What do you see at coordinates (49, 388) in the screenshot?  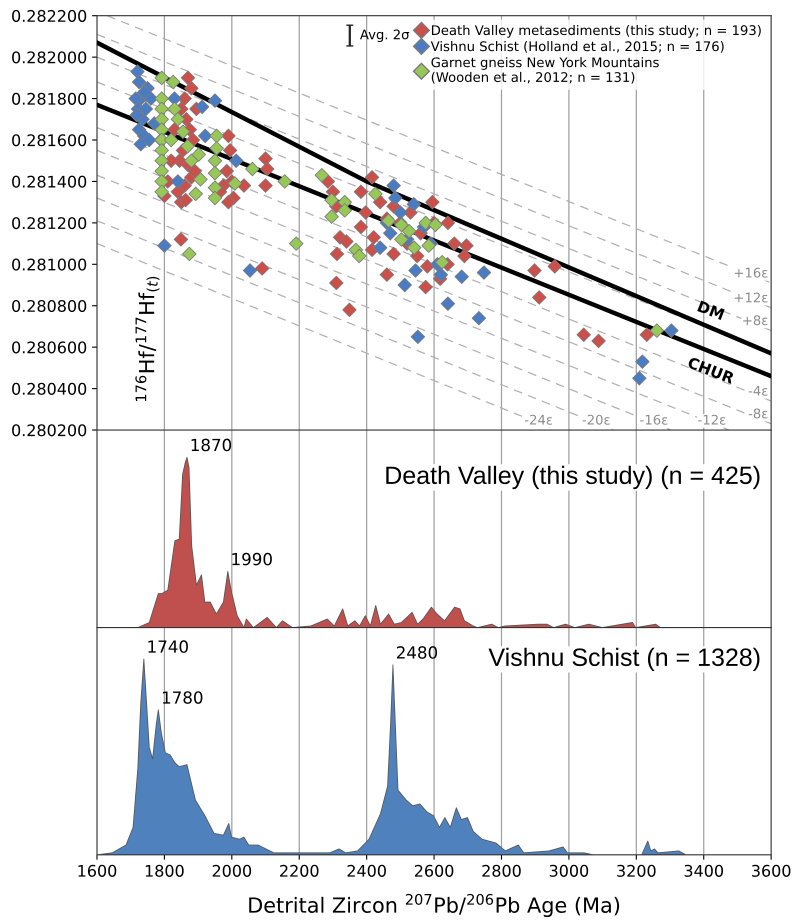 I see `y-tick-label: 0.280400` at bounding box center [49, 388].